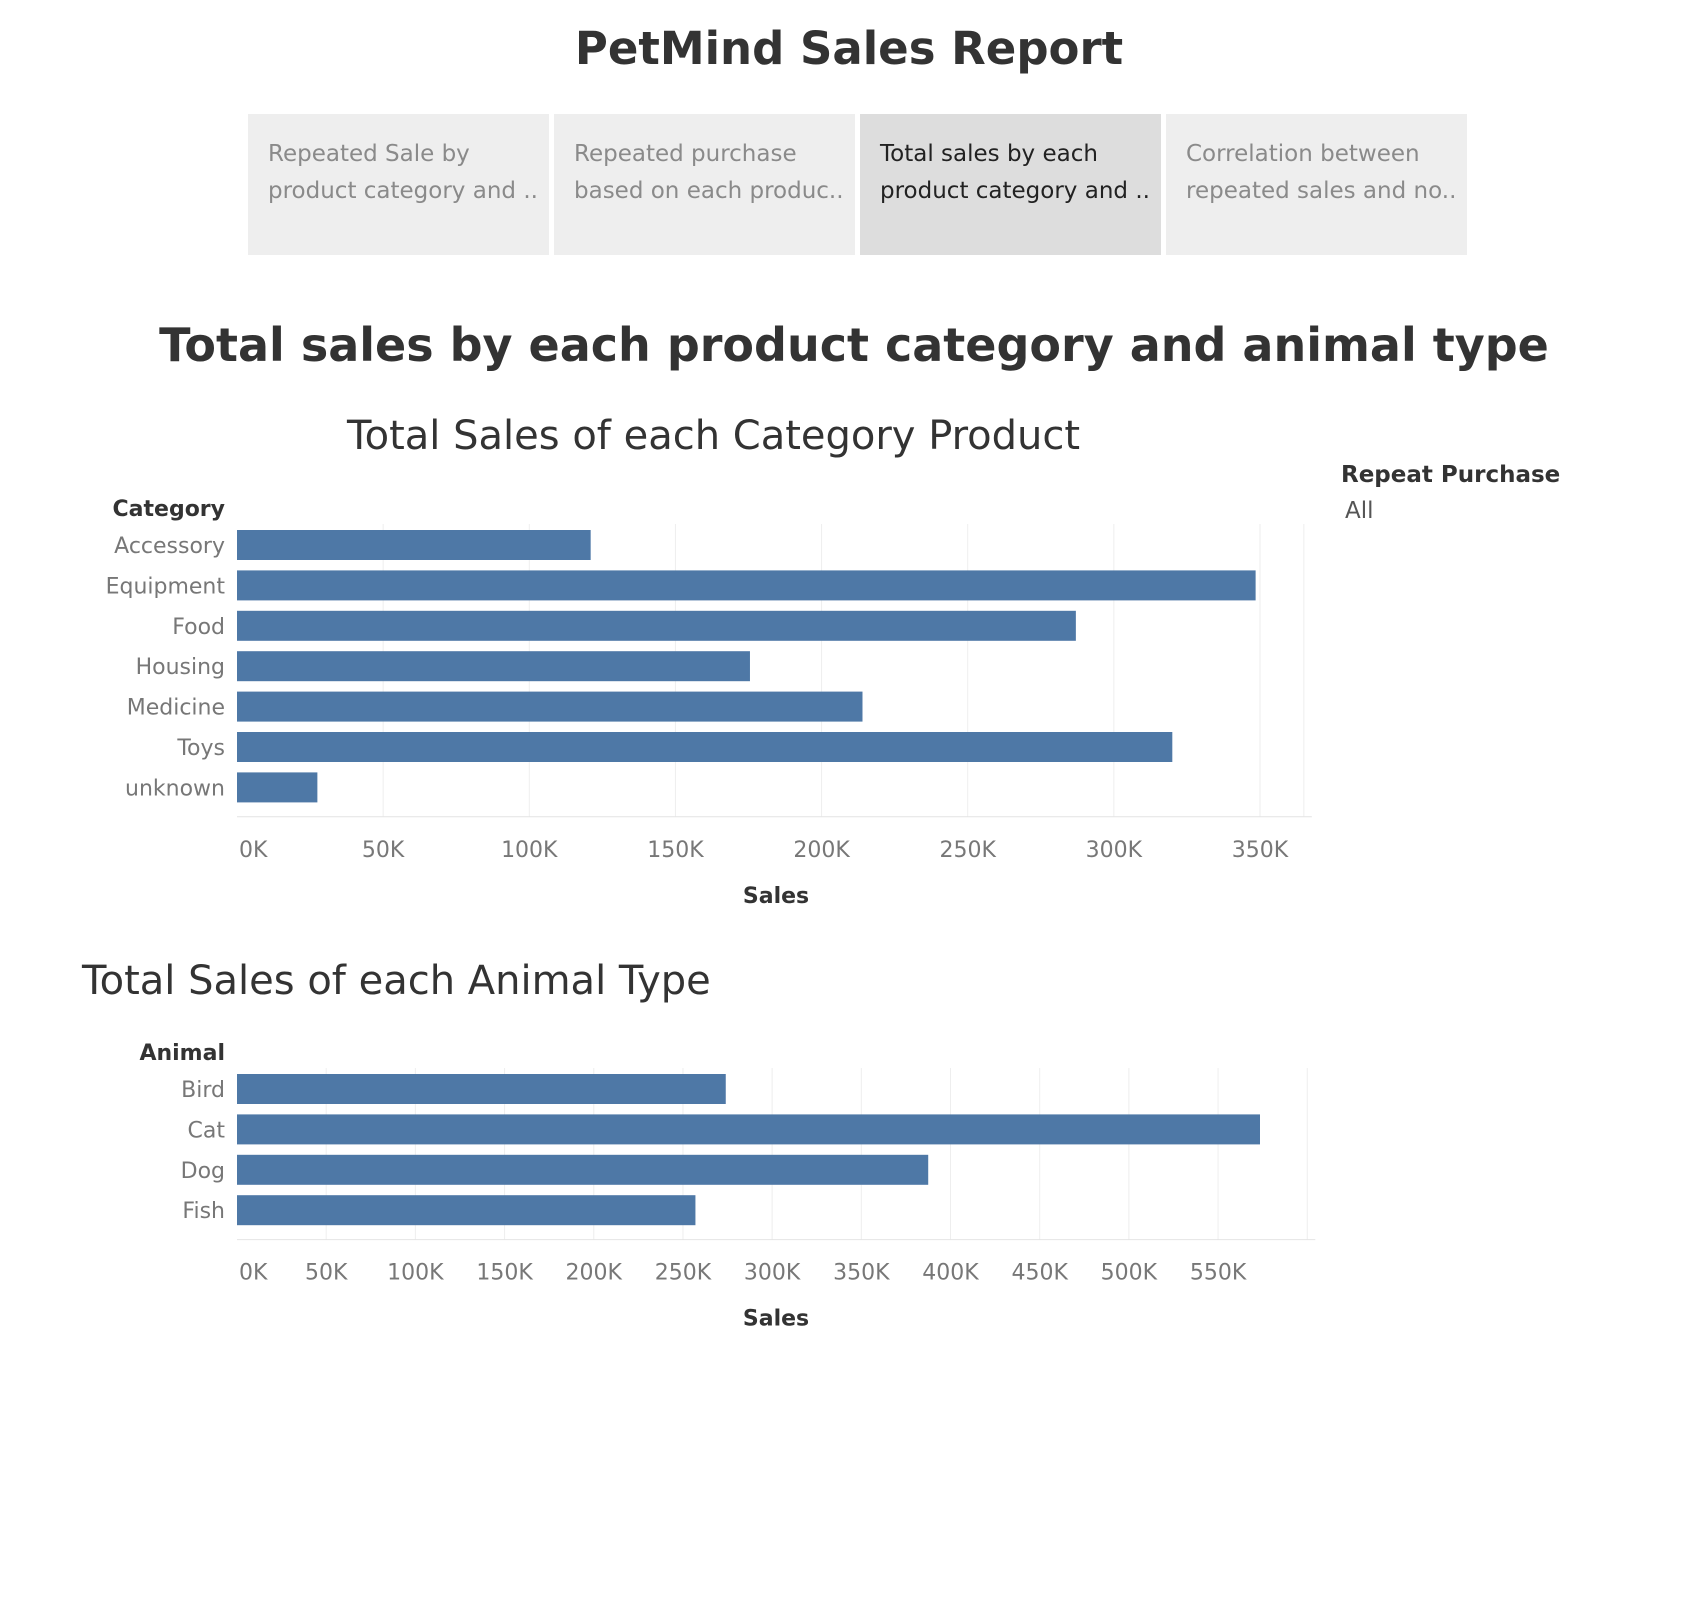 This screenshot has width=1698, height=1598. What do you see at coordinates (685, 154) in the screenshot?
I see `tab-label-line1: Repeated purchase` at bounding box center [685, 154].